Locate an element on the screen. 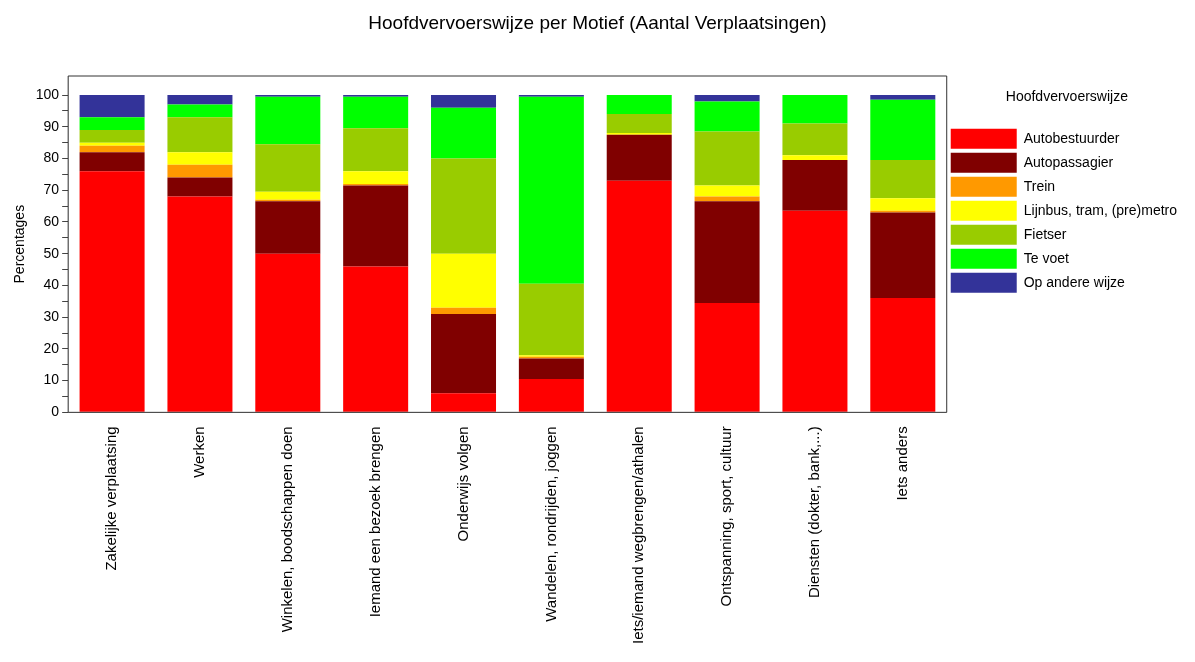 The width and height of the screenshot is (1195, 662). legend-label: Fietser is located at coordinates (1045, 233).